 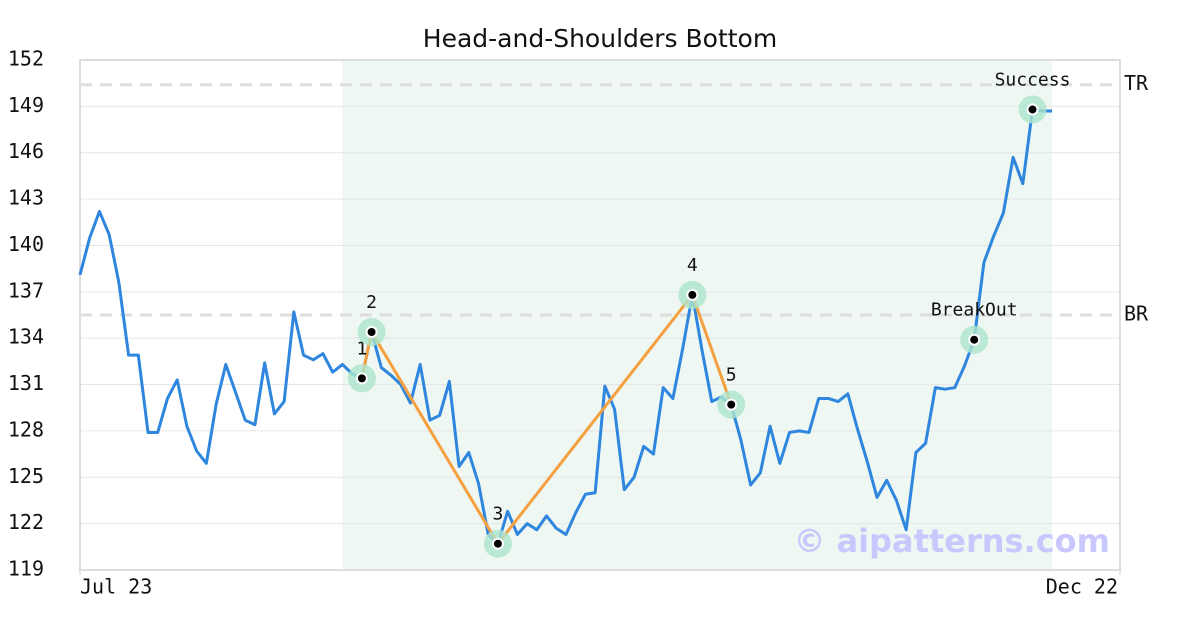 I want to click on chart-title: Head-and-Shoulders Bottom, so click(x=600, y=38).